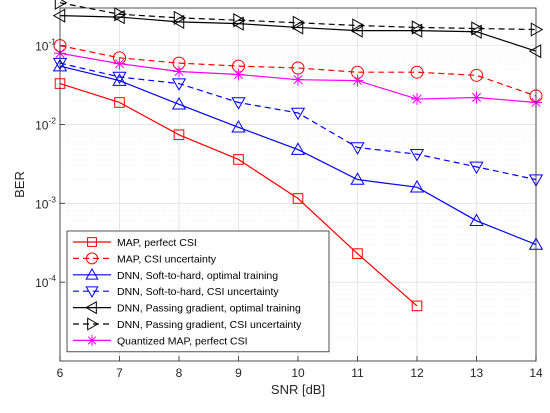  I want to click on y-tick-label: 10⁻³, so click(45, 202).